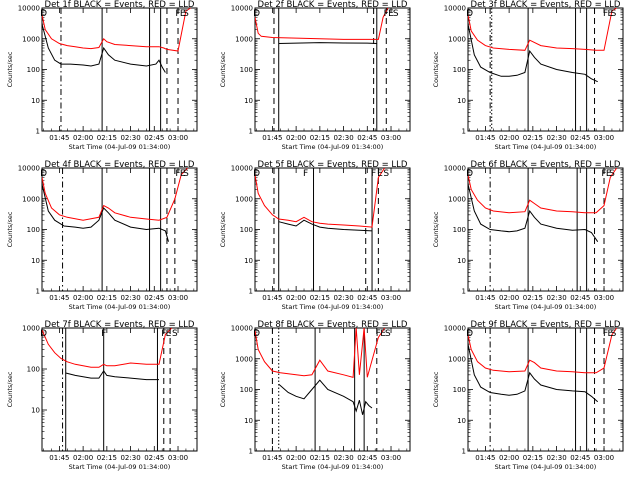 Image resolution: width=640 pixels, height=480 pixels. Describe the element at coordinates (120, 165) in the screenshot. I see `panel-title: Det 4f BLACK = Events, RED = LLD` at that location.